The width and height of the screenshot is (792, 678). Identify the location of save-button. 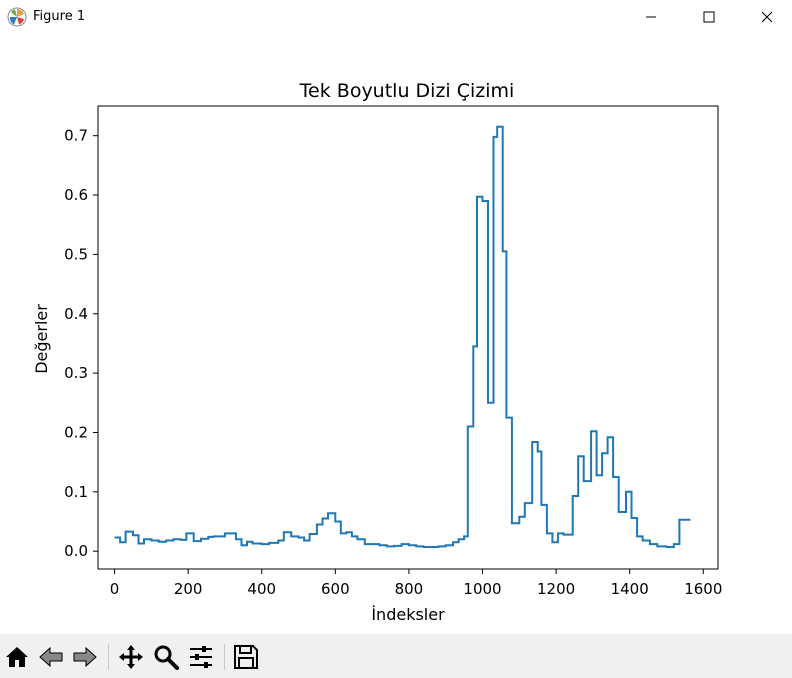
(246, 657).